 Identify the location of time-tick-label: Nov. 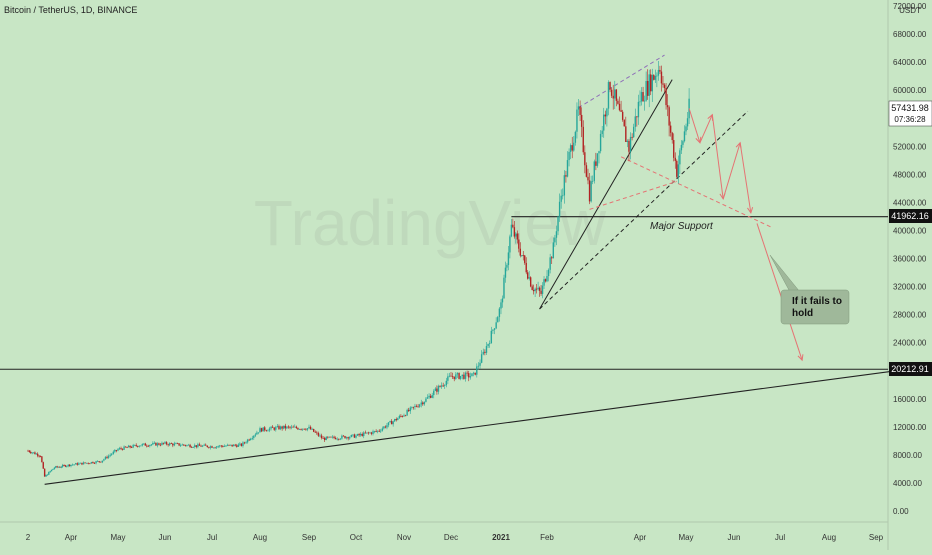
(404, 537).